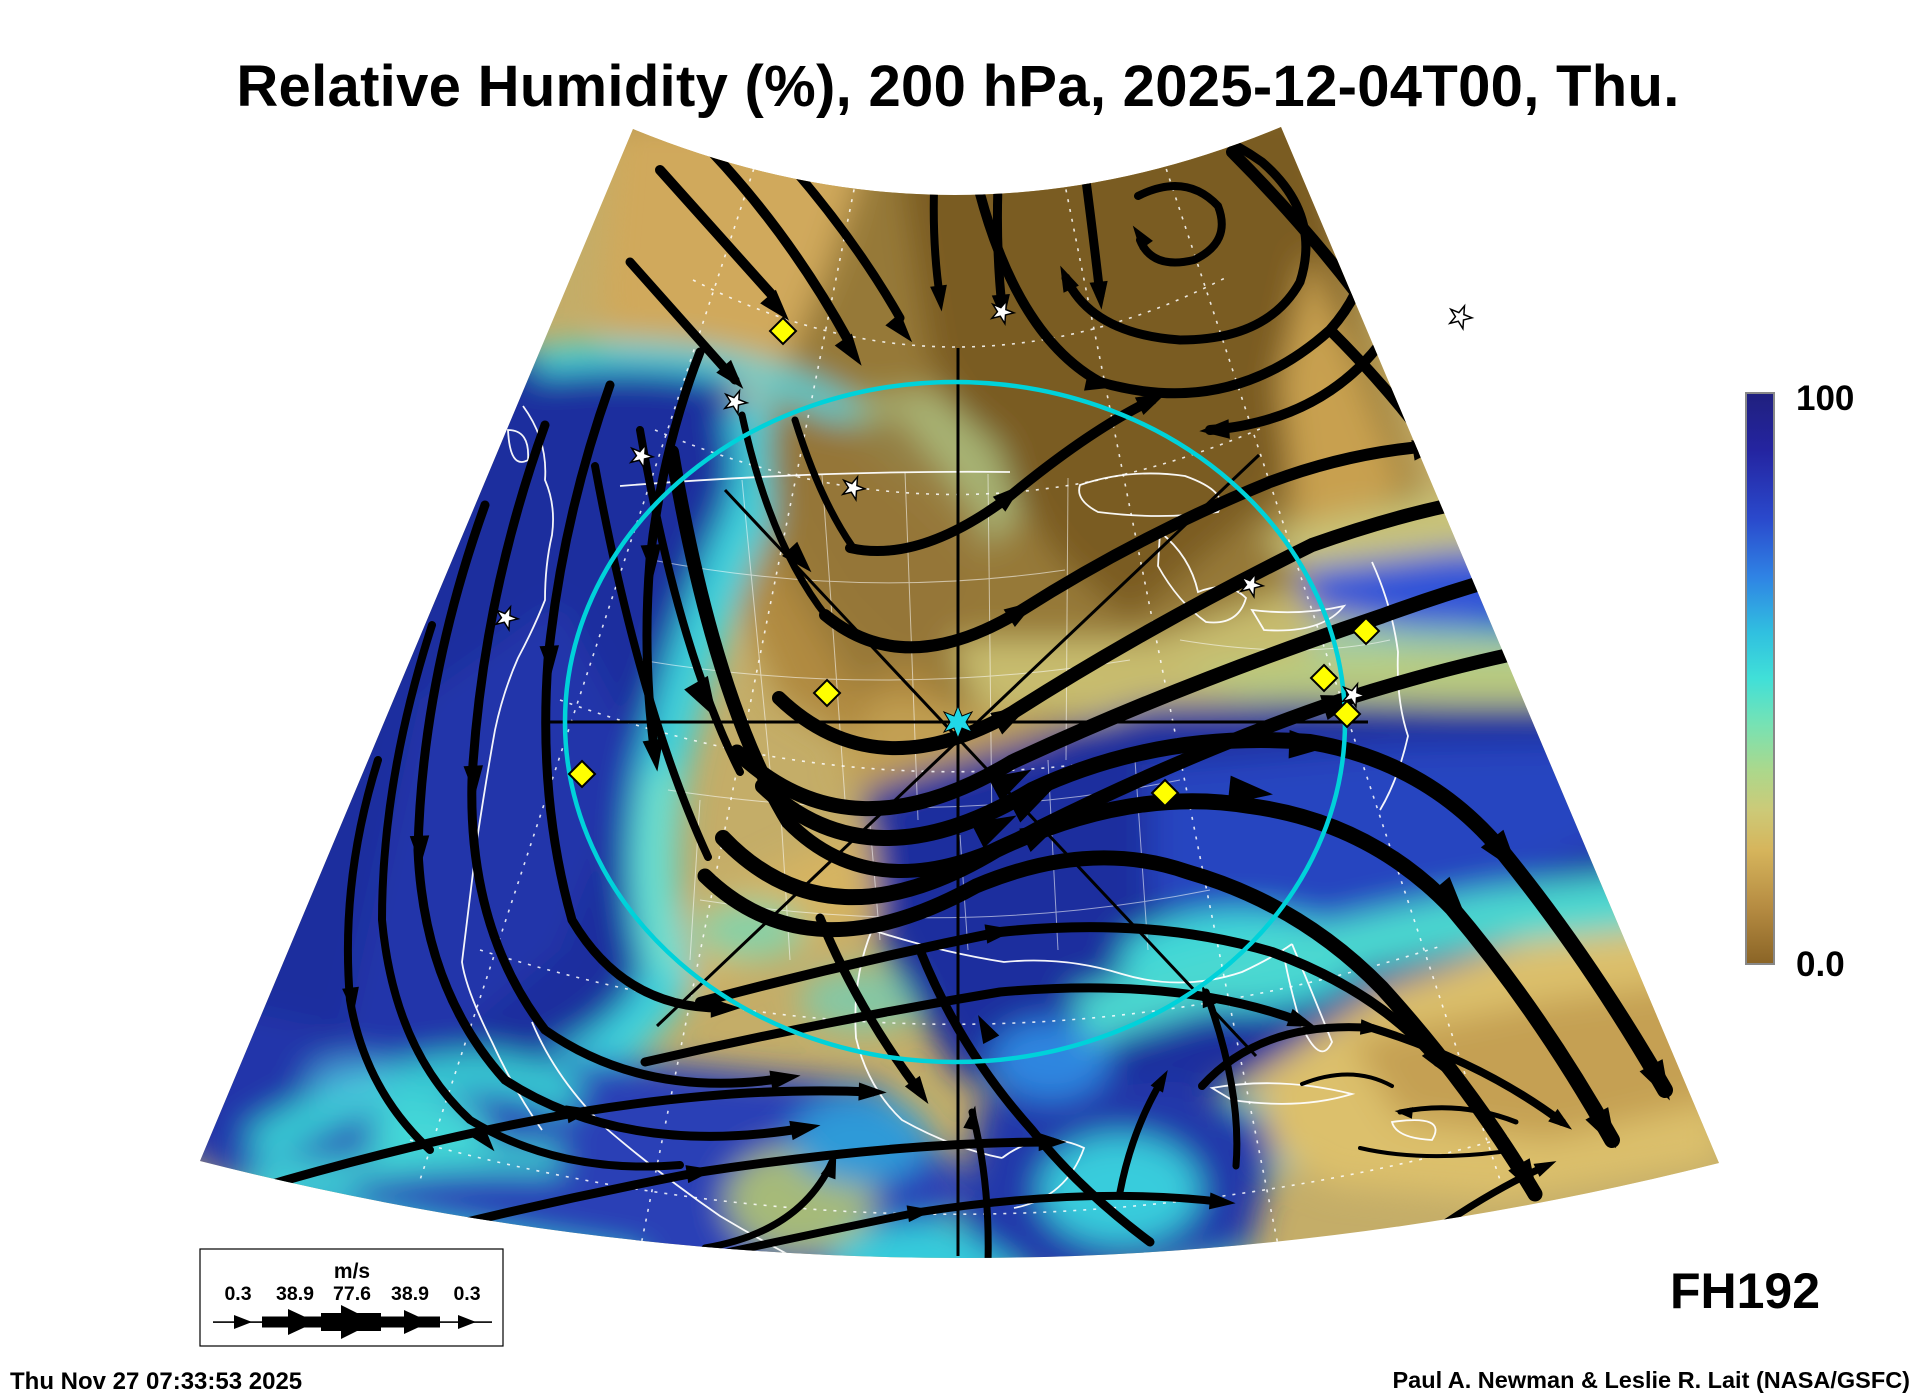  I want to click on svg-text: 77.6, so click(352, 1294).